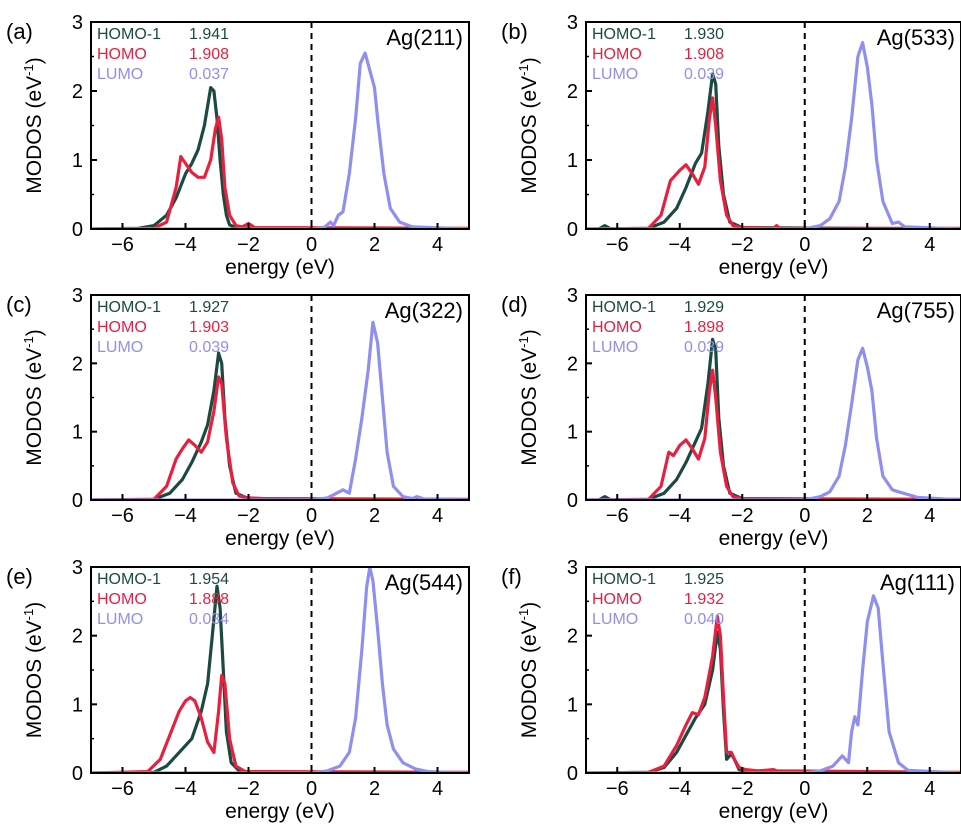 The height and width of the screenshot is (827, 961). Describe the element at coordinates (917, 582) in the screenshot. I see `surface-label: Ag(111)` at that location.